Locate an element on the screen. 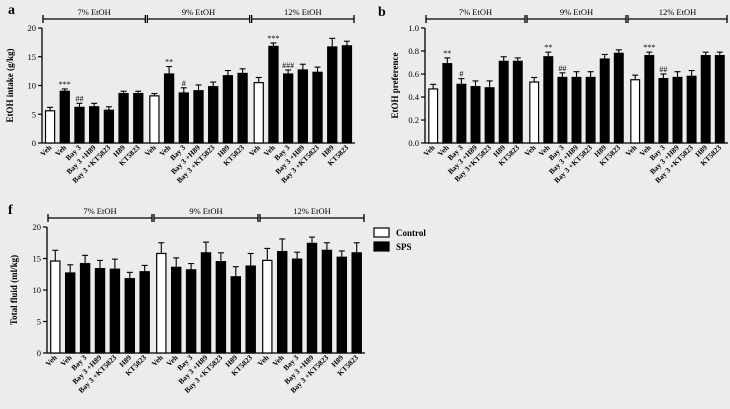  y-tick-label: 0.4 is located at coordinates (413, 97).